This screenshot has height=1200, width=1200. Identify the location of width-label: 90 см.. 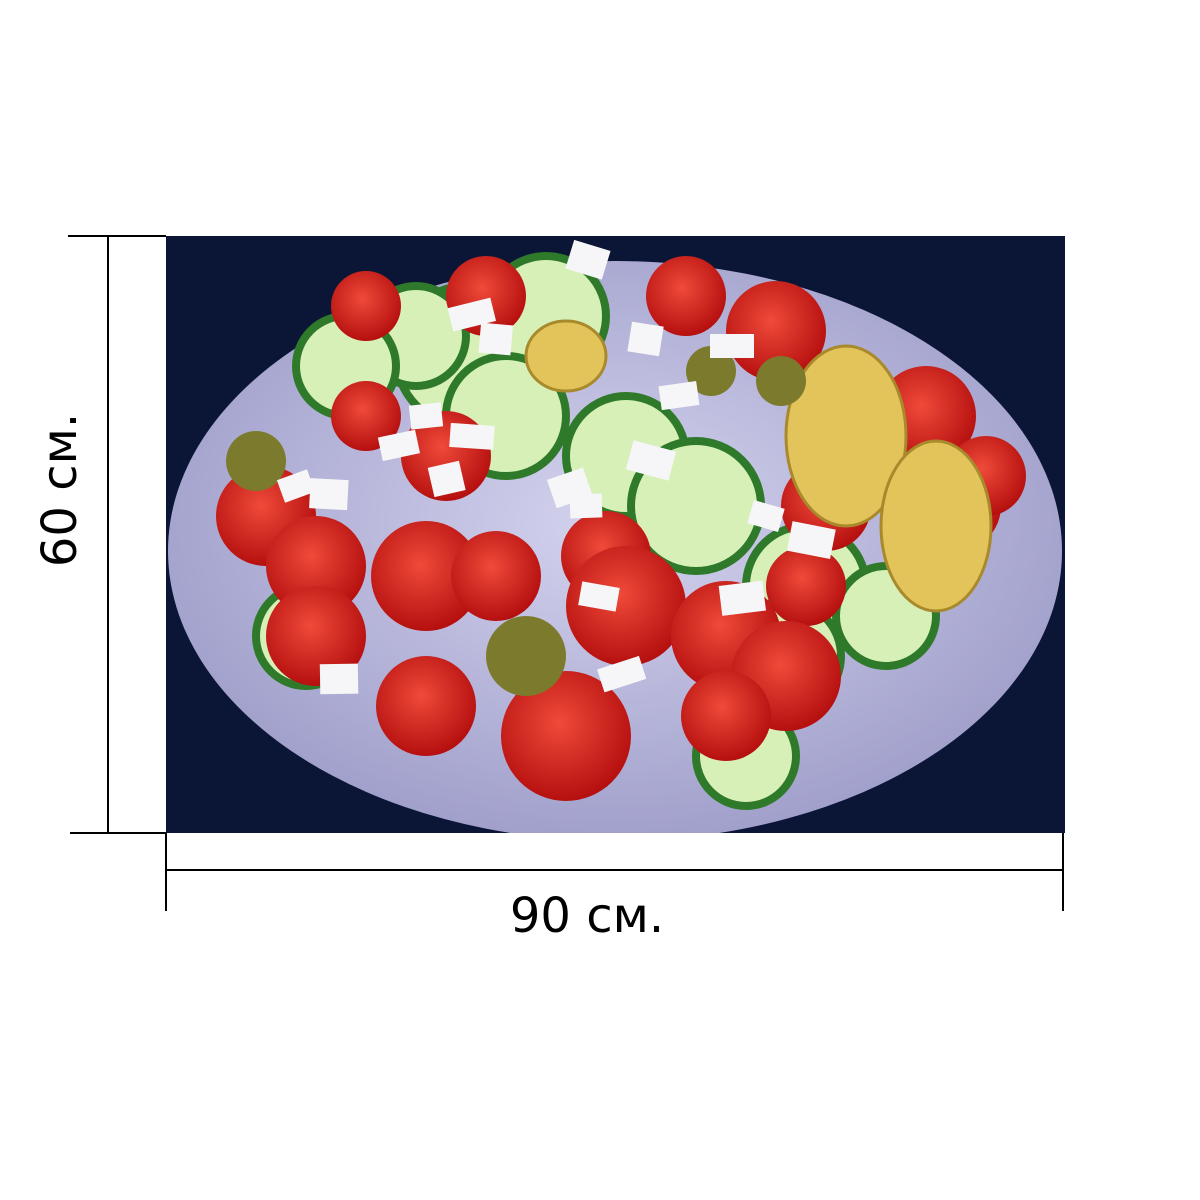
(587, 916).